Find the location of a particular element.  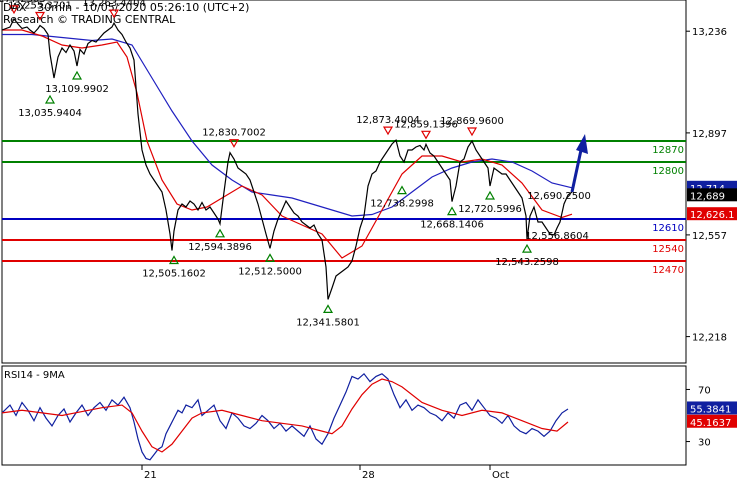

annotation-label: 12,690.2500 is located at coordinates (559, 196).